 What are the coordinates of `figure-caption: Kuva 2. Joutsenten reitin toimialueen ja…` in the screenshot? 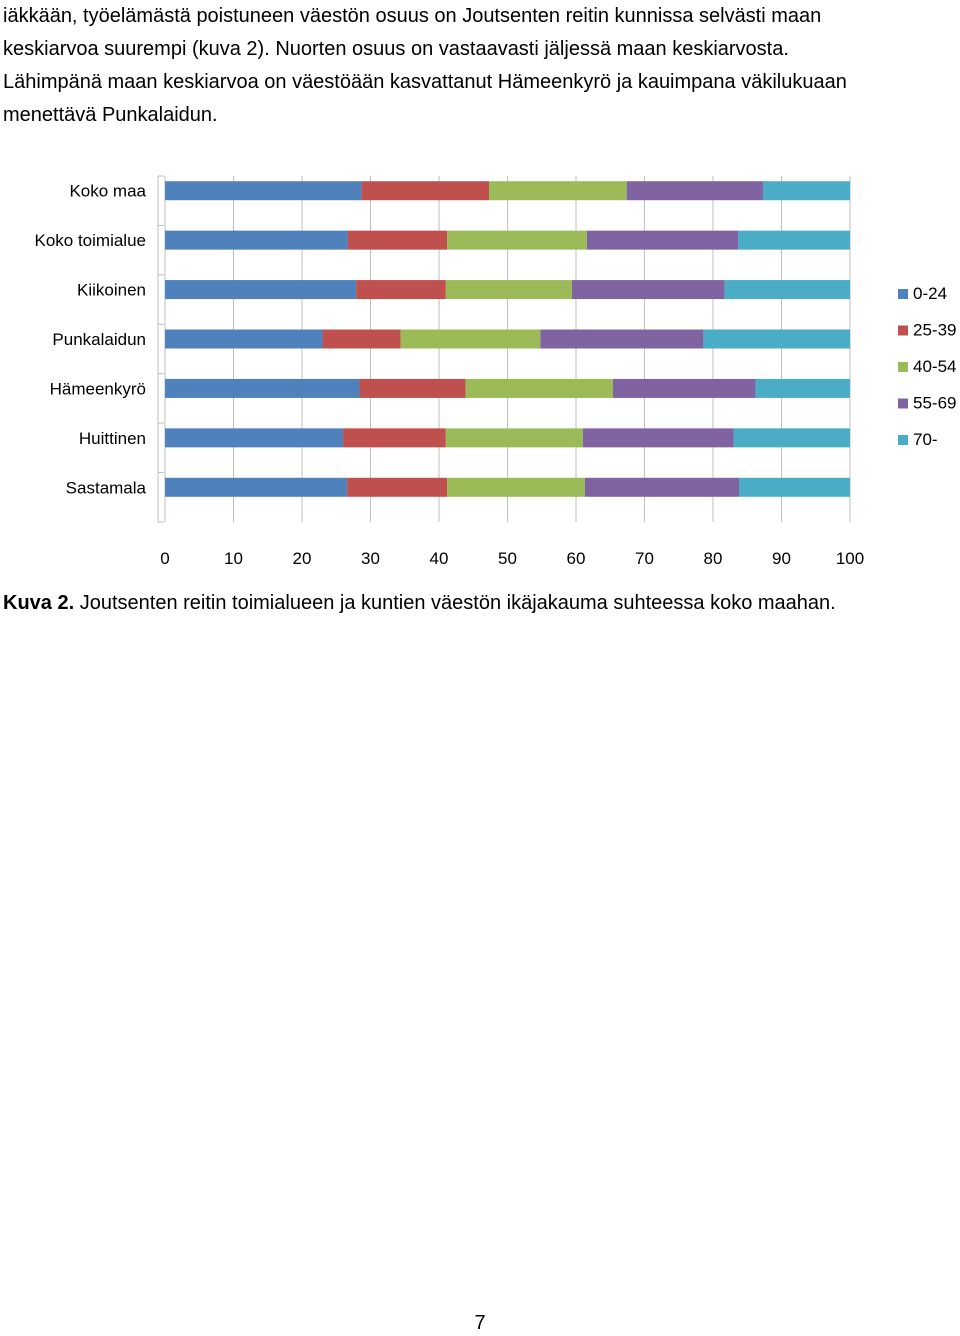 It's located at (419, 603).